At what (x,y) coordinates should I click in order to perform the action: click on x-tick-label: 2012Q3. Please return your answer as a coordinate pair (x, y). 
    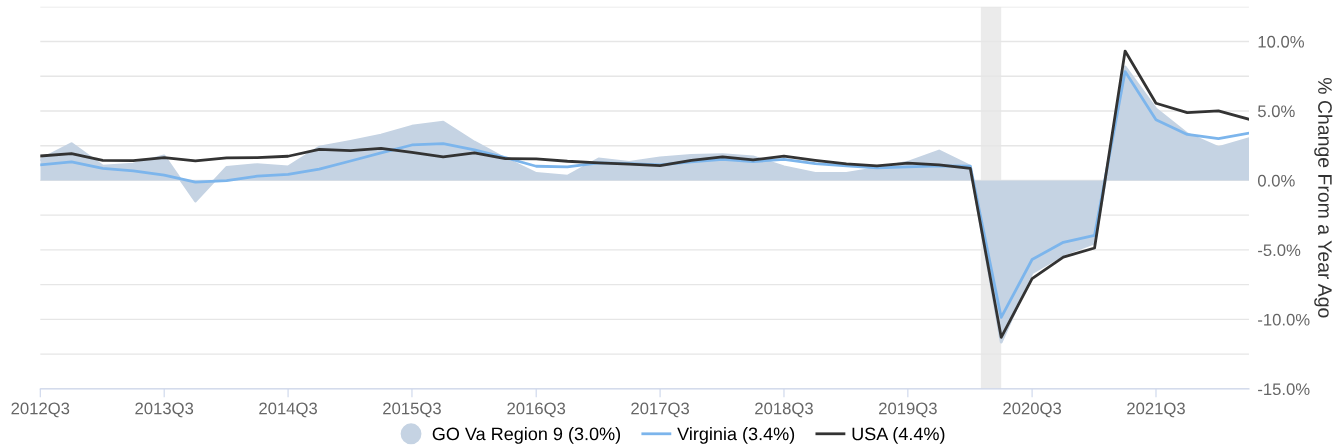
    Looking at the image, I should click on (40, 410).